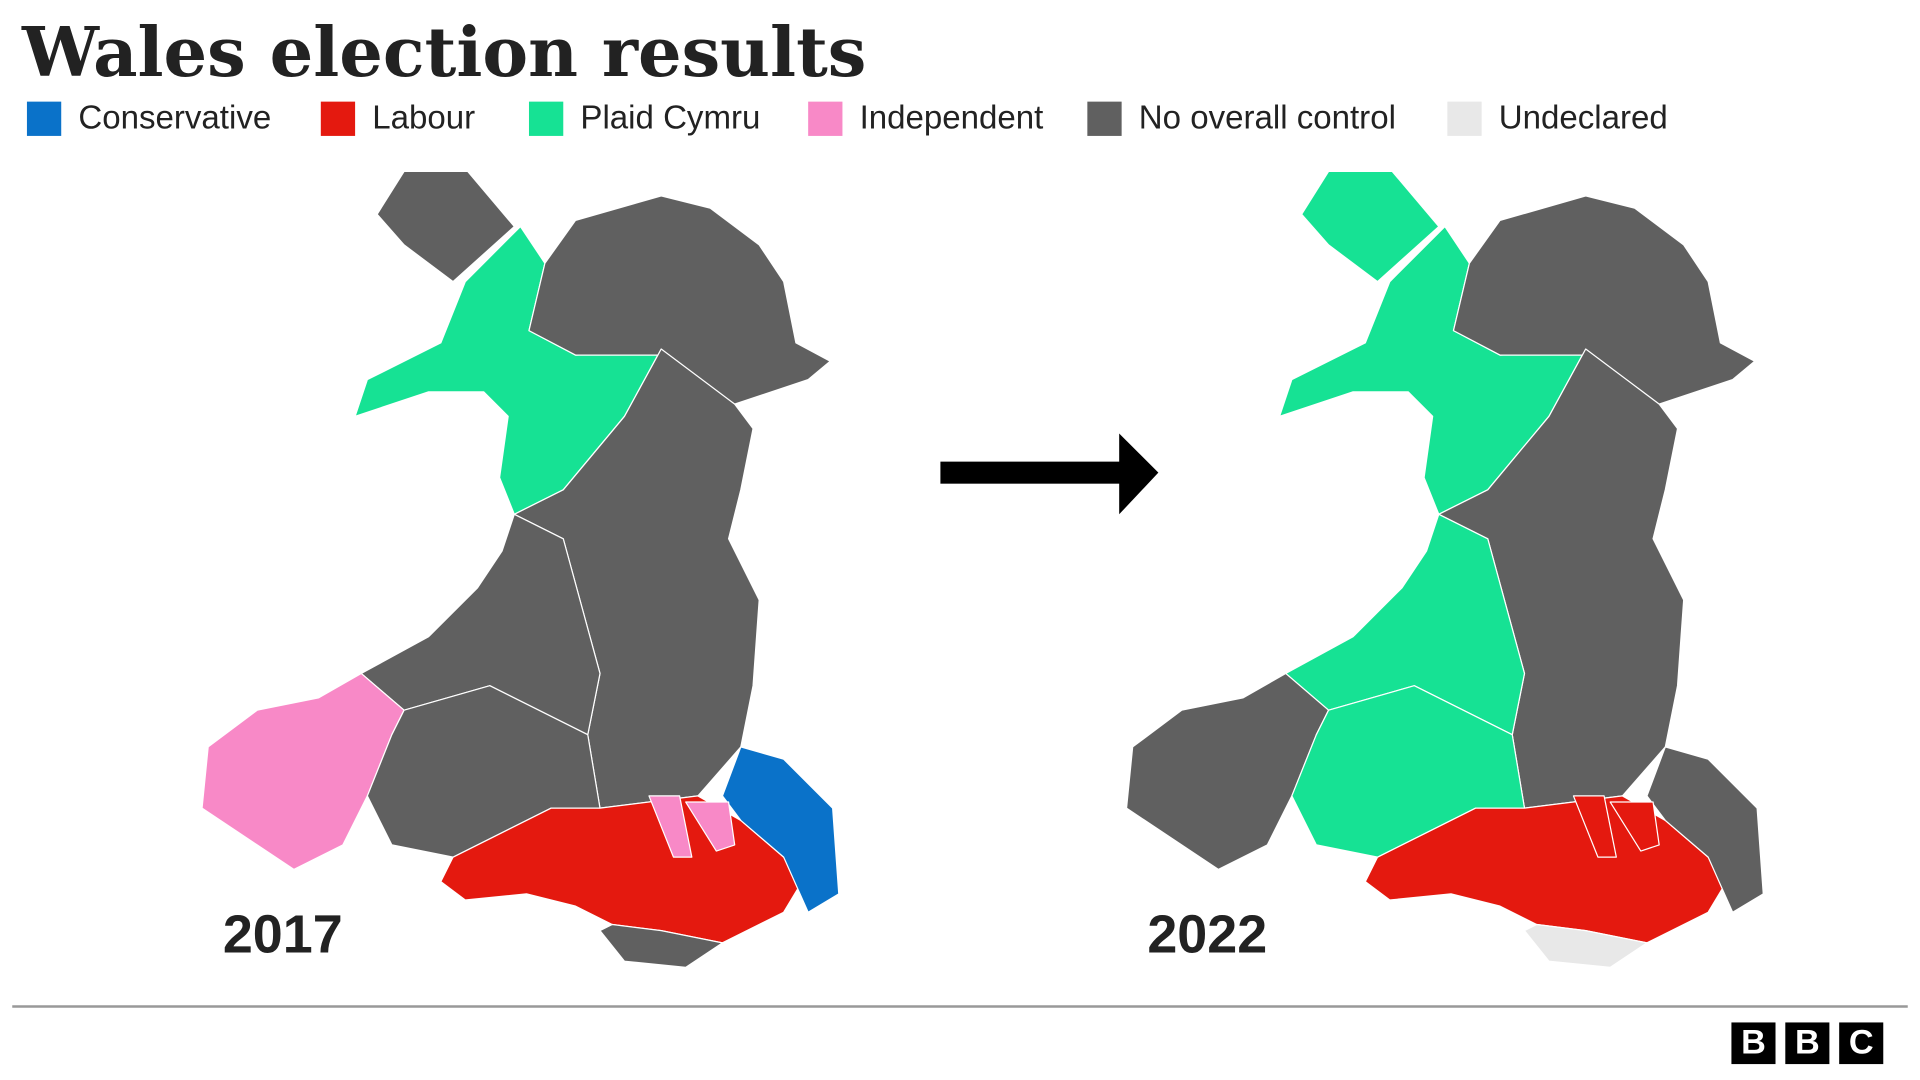  What do you see at coordinates (1049, 474) in the screenshot?
I see `arrow` at bounding box center [1049, 474].